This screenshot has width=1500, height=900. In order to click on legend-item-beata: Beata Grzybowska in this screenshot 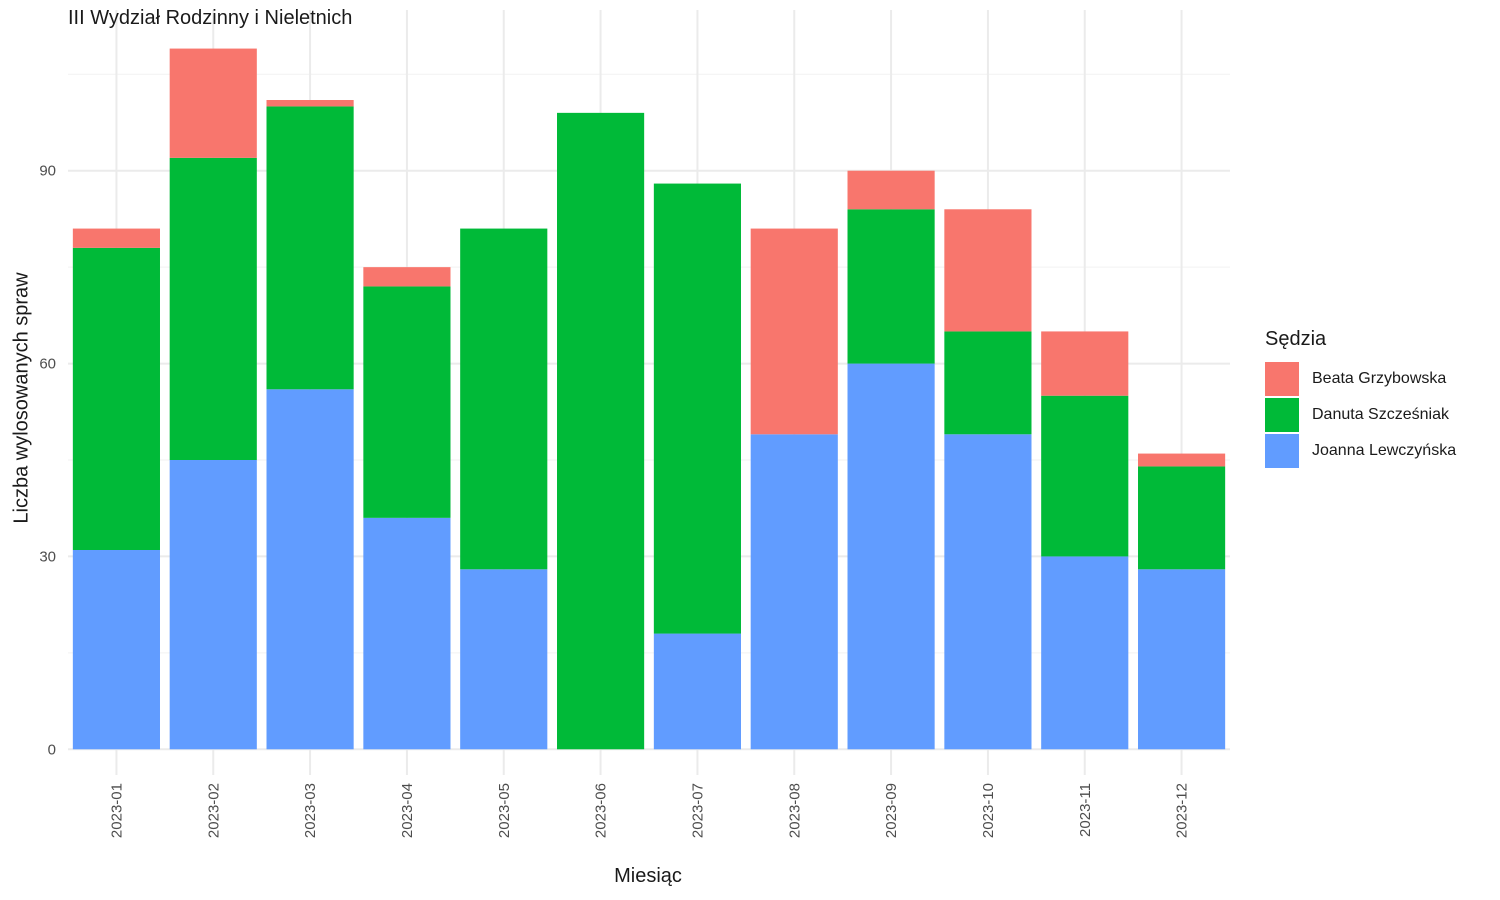, I will do `click(1360, 379)`.